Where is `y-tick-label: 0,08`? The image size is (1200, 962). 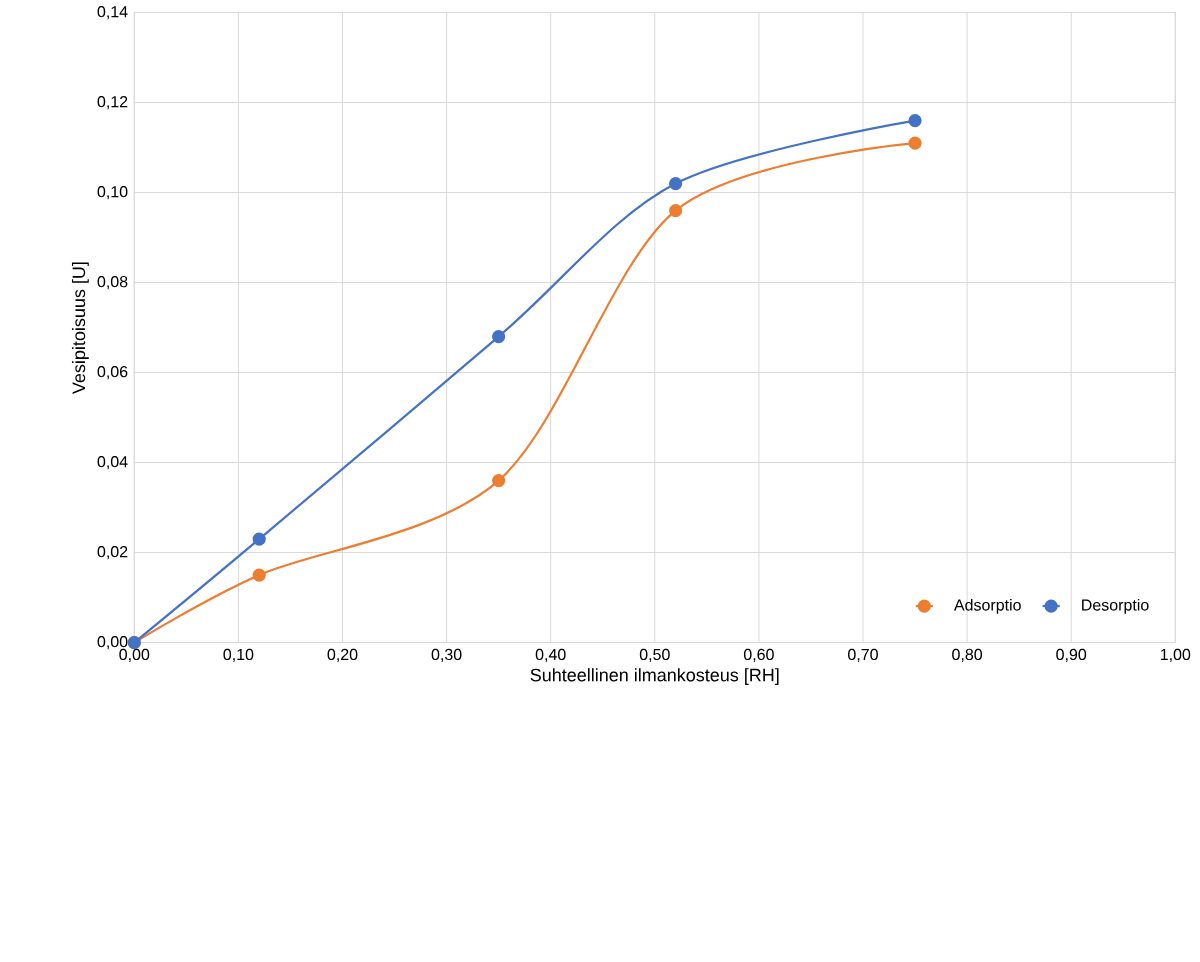
y-tick-label: 0,08 is located at coordinates (112, 282).